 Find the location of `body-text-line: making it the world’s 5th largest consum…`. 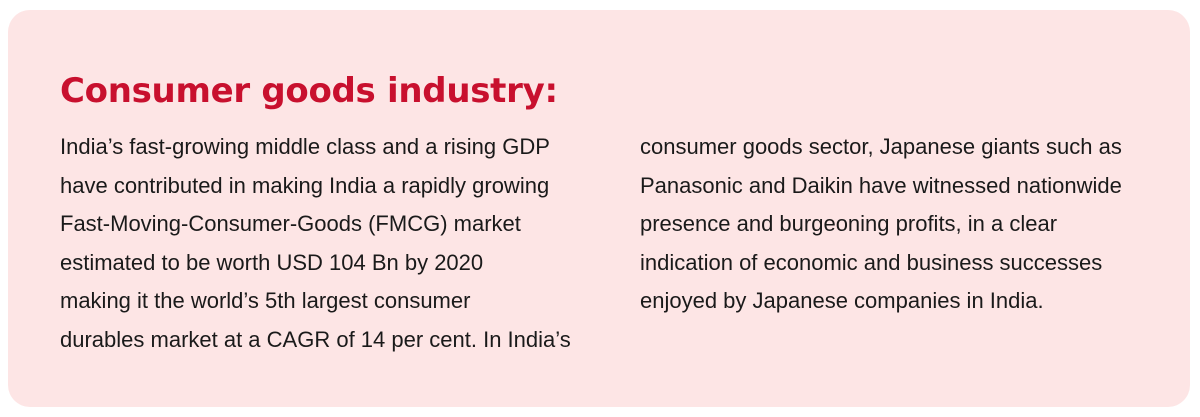

body-text-line: making it the world’s 5th largest consum… is located at coordinates (265, 300).